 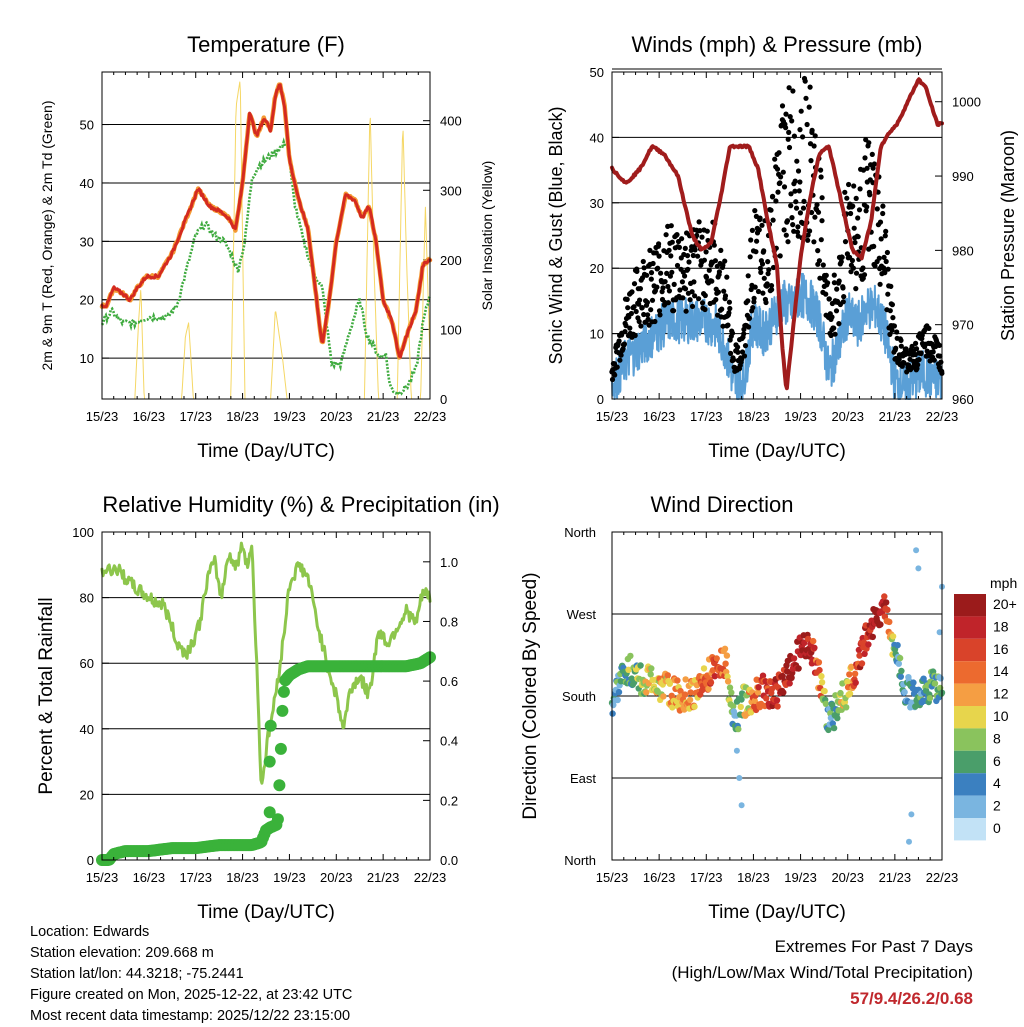 I want to click on y-tick-label: 40, so click(x=87, y=183).